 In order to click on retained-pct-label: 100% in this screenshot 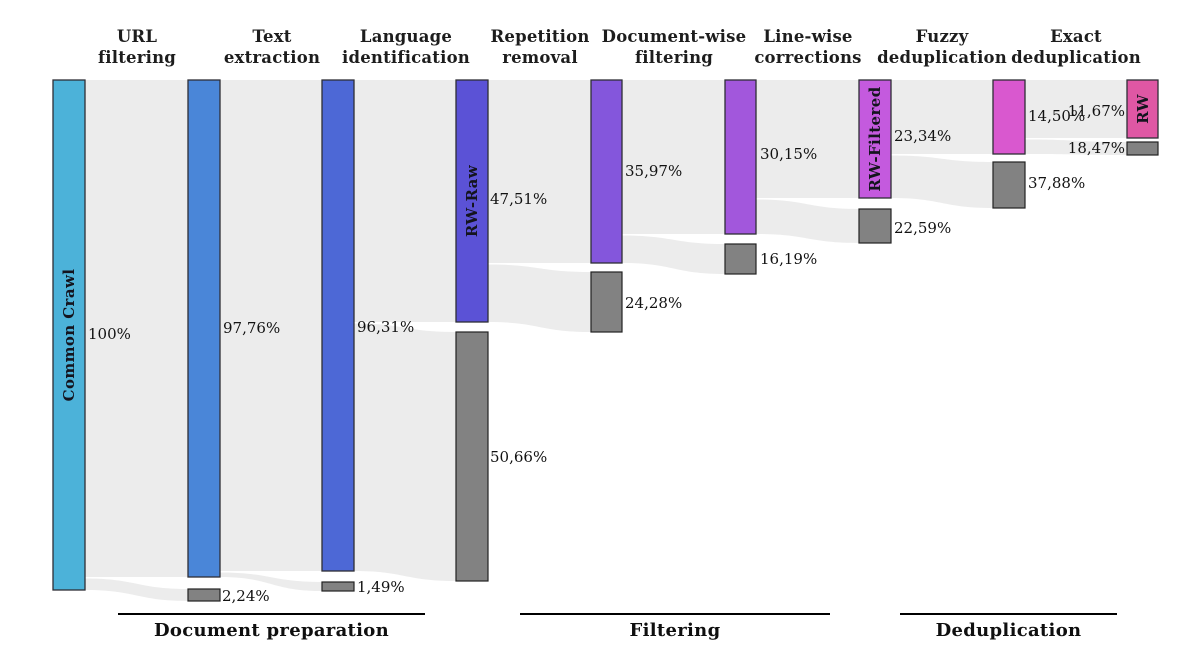, I will do `click(109, 334)`.